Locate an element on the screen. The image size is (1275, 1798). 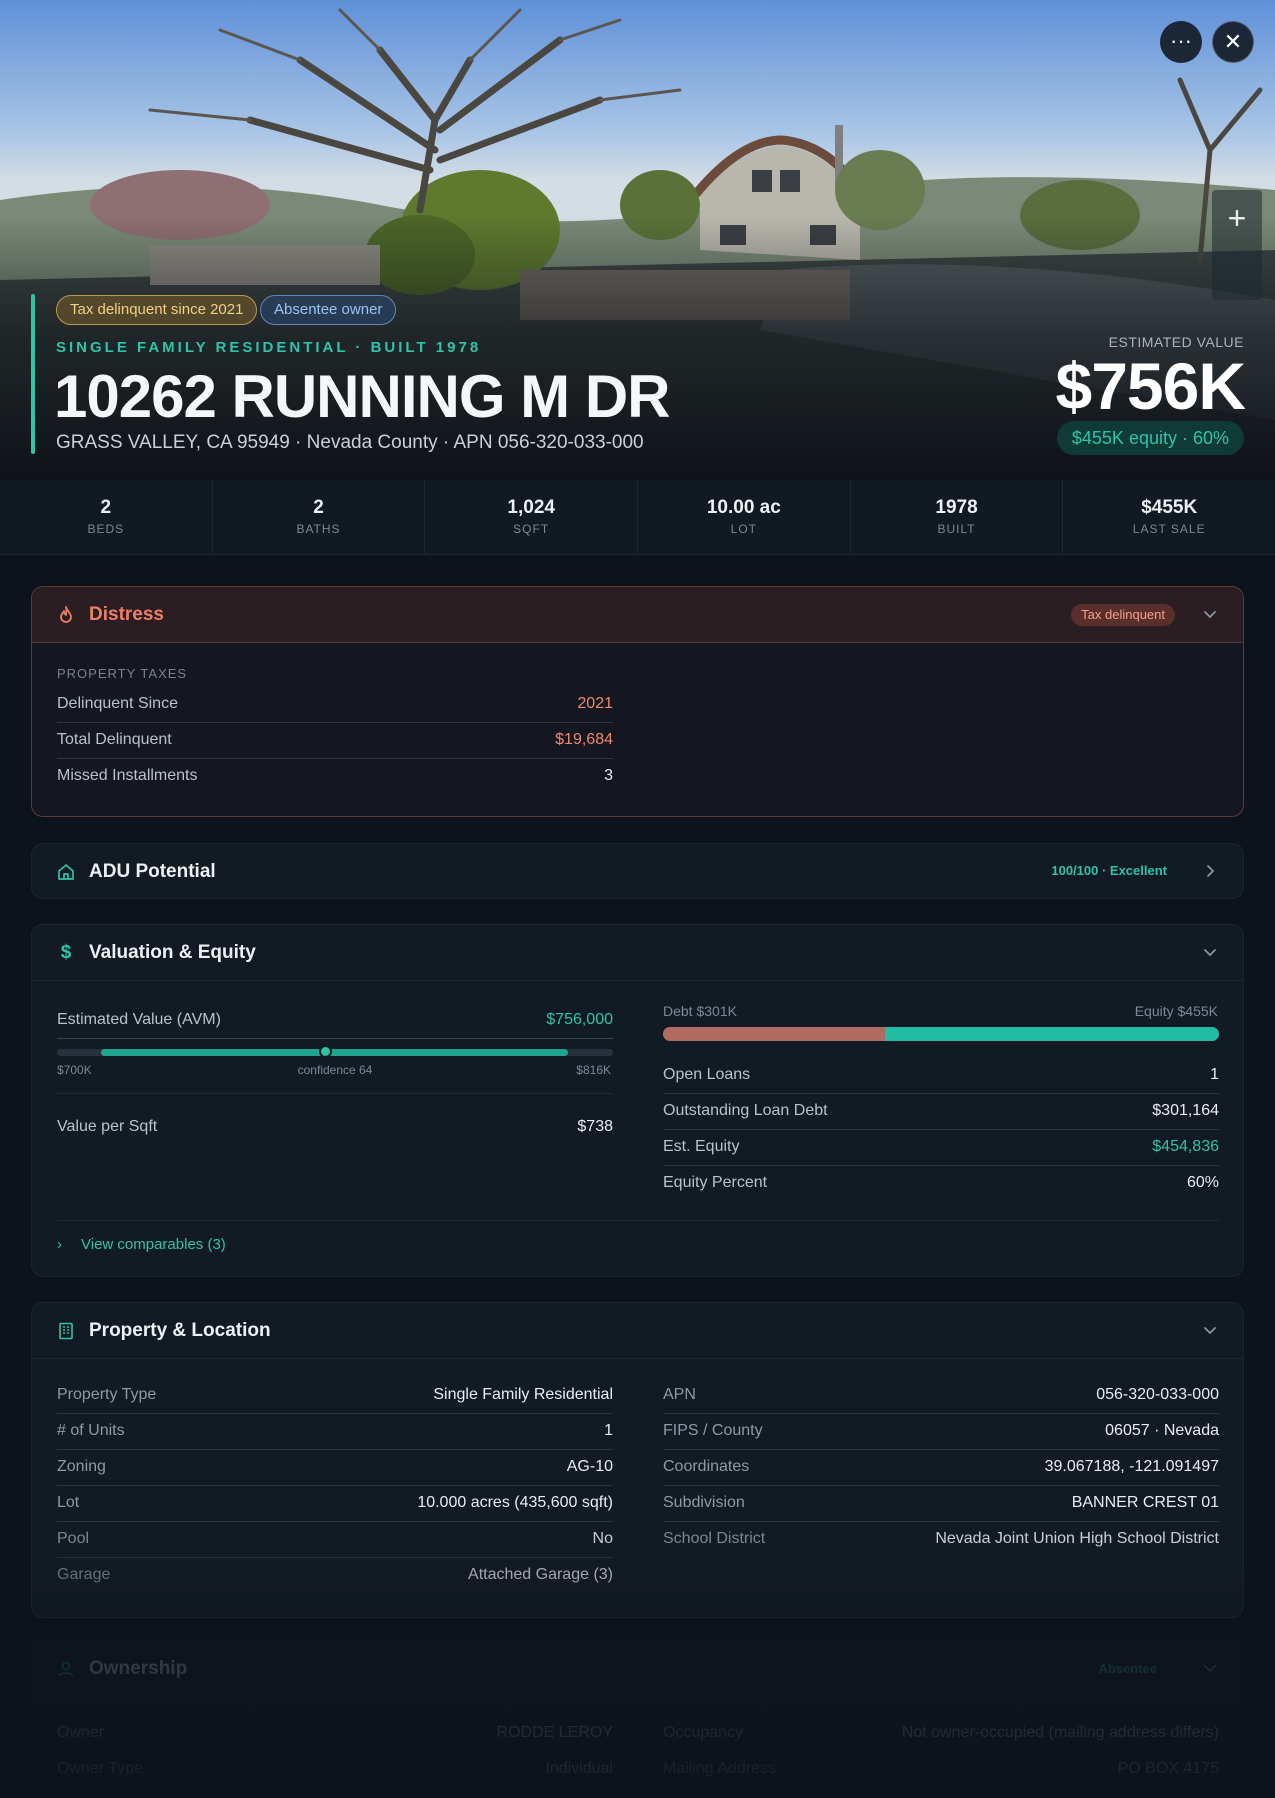
adu-card-header: ADU Potential 100/100 · Excellent is located at coordinates (637, 872).